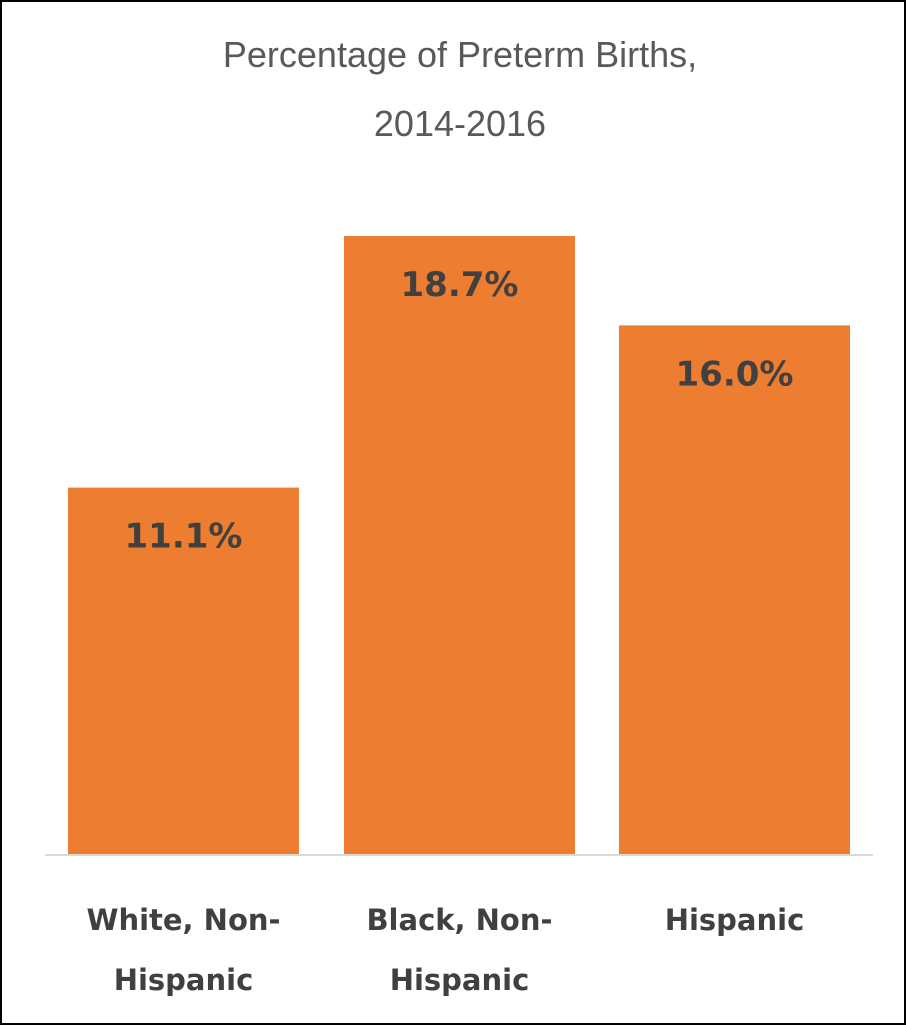 The width and height of the screenshot is (906, 1025). Describe the element at coordinates (460, 980) in the screenshot. I see `x-tick-label-2-line-2: Hispanic` at that location.